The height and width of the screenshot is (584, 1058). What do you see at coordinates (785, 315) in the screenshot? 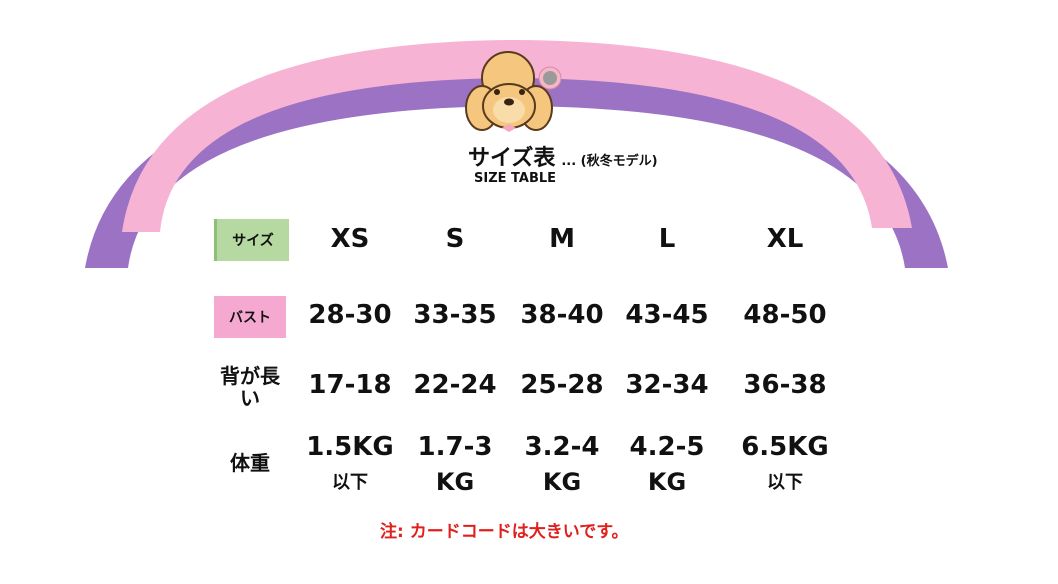
I see `table-cell: 48-50` at bounding box center [785, 315].